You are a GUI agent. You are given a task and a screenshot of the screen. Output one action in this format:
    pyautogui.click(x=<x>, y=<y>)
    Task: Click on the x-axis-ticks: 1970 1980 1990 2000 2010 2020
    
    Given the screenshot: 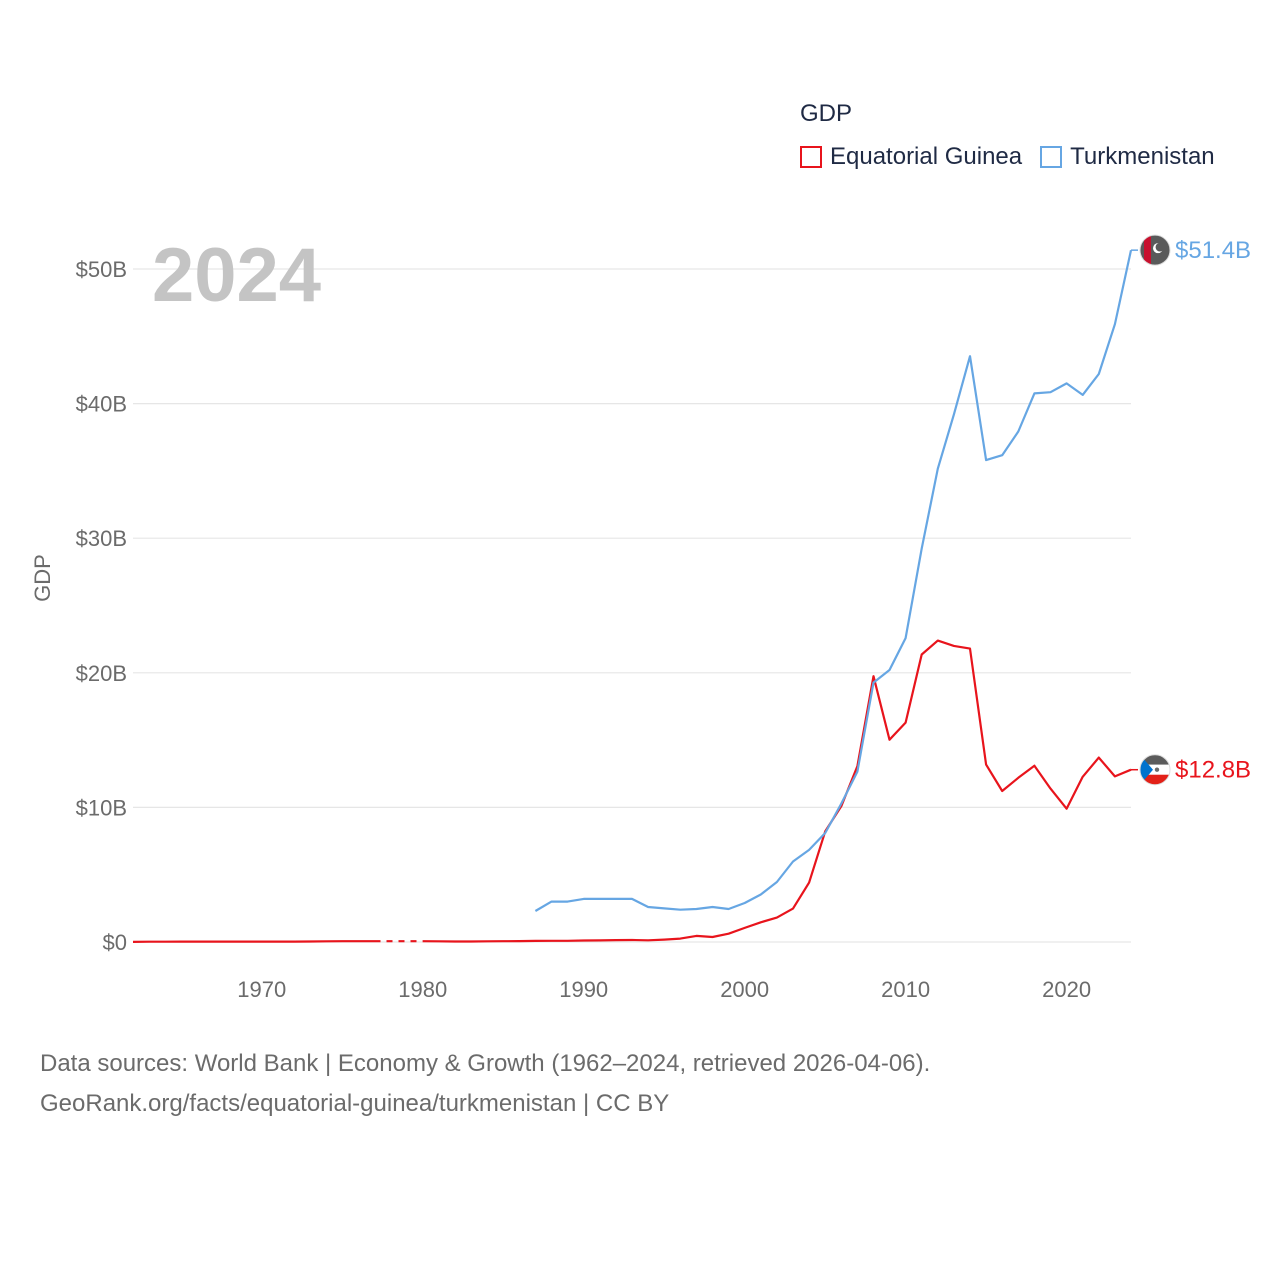 What is the action you would take?
    pyautogui.click(x=664, y=989)
    